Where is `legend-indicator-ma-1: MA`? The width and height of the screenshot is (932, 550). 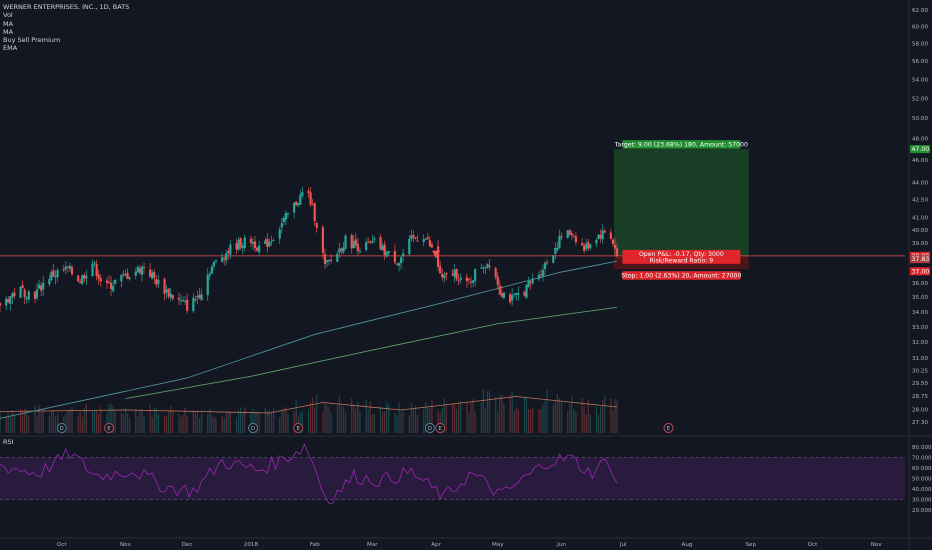 legend-indicator-ma-1: MA is located at coordinates (8, 23).